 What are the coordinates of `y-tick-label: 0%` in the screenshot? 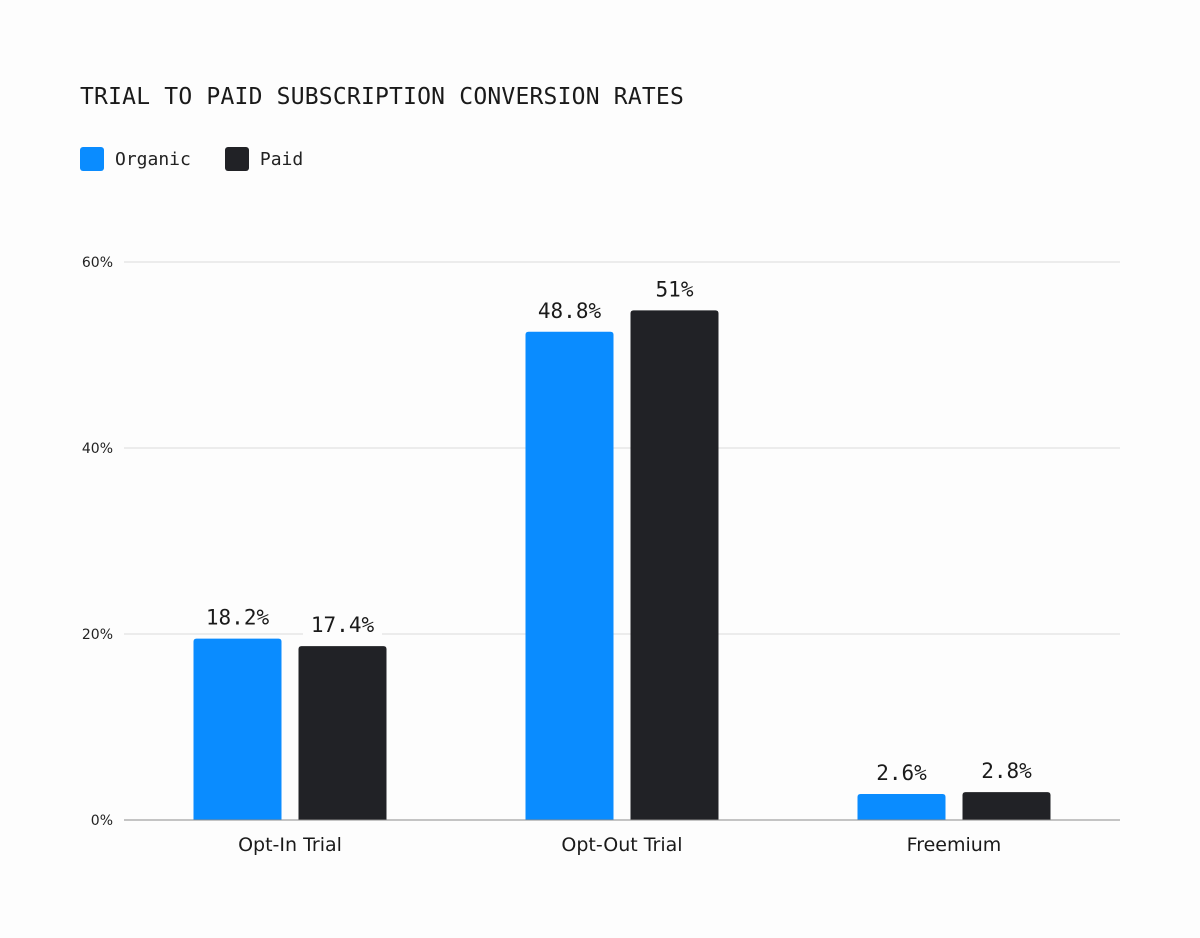 It's located at (102, 821).